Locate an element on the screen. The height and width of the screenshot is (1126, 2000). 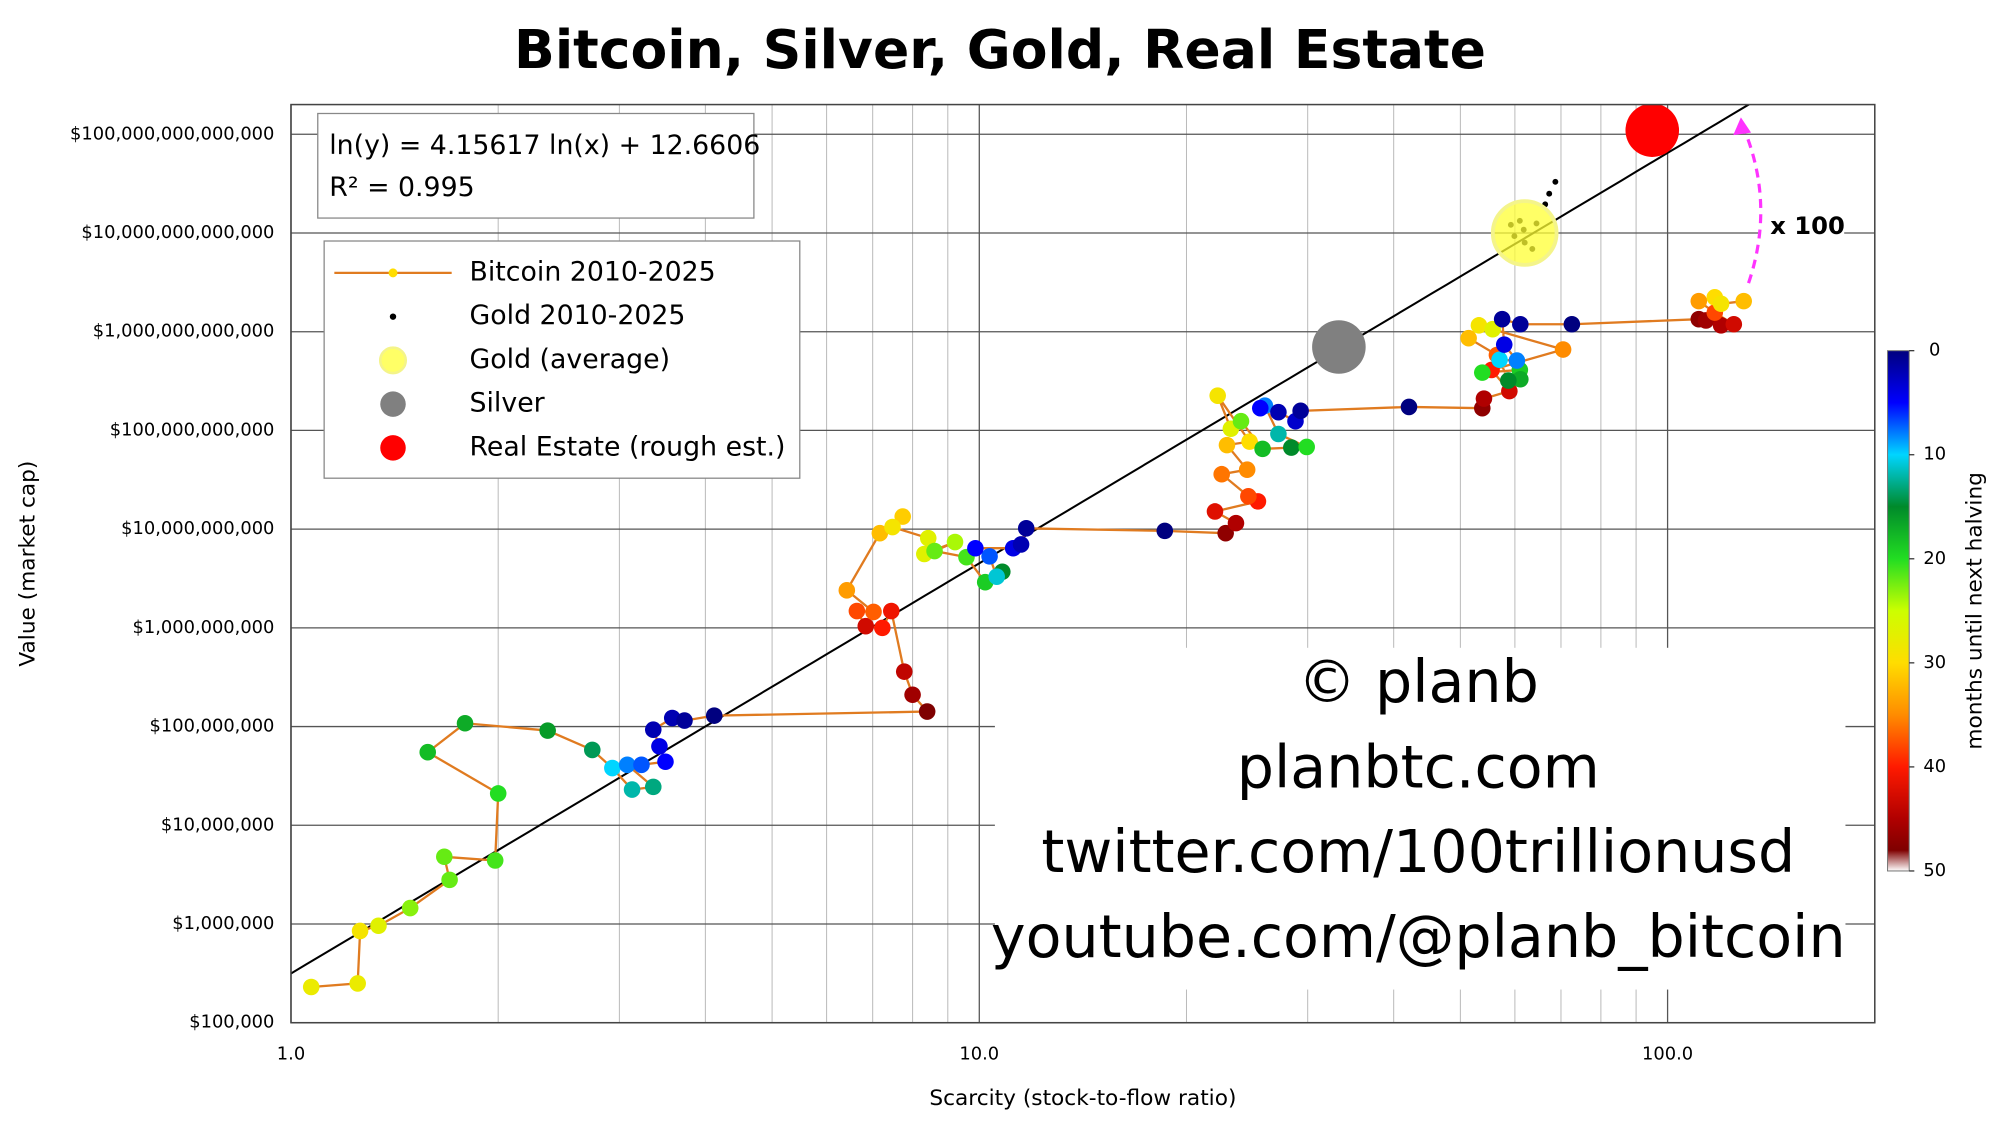
x-tick-label: 1.0 is located at coordinates (291, 1054).